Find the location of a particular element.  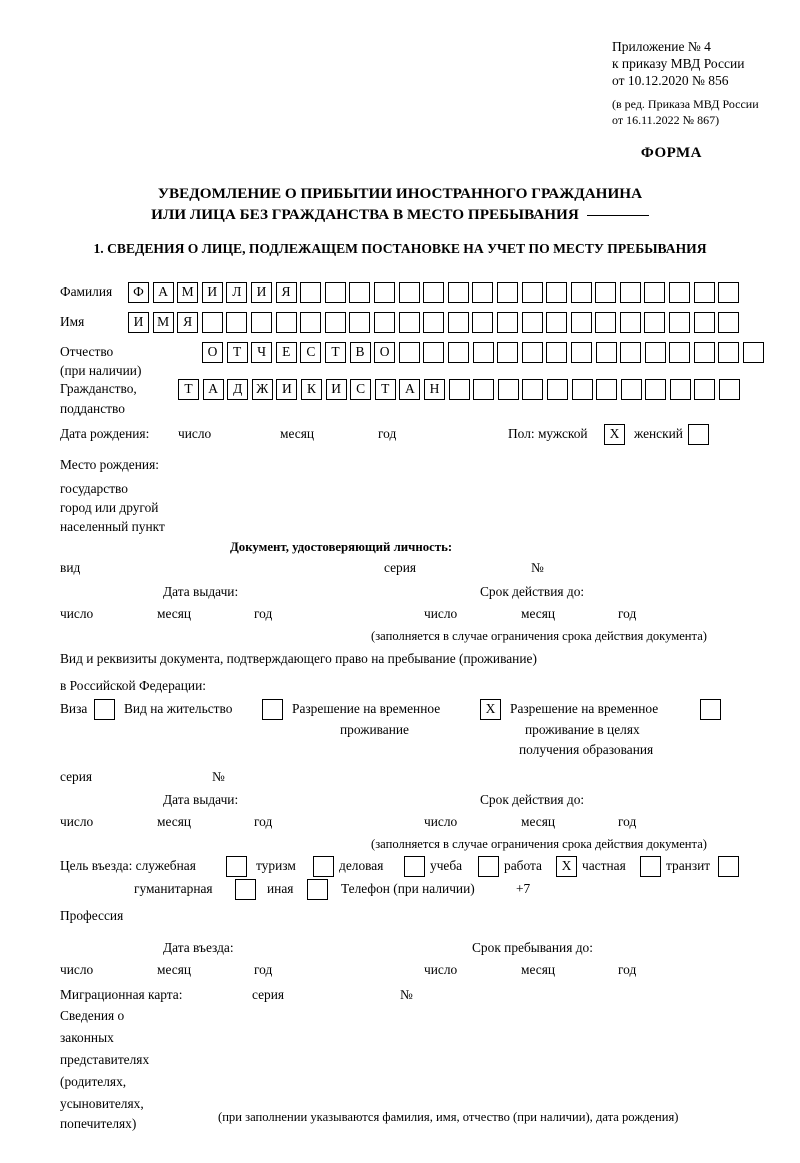

patronymic-cell: Ч is located at coordinates (262, 352).